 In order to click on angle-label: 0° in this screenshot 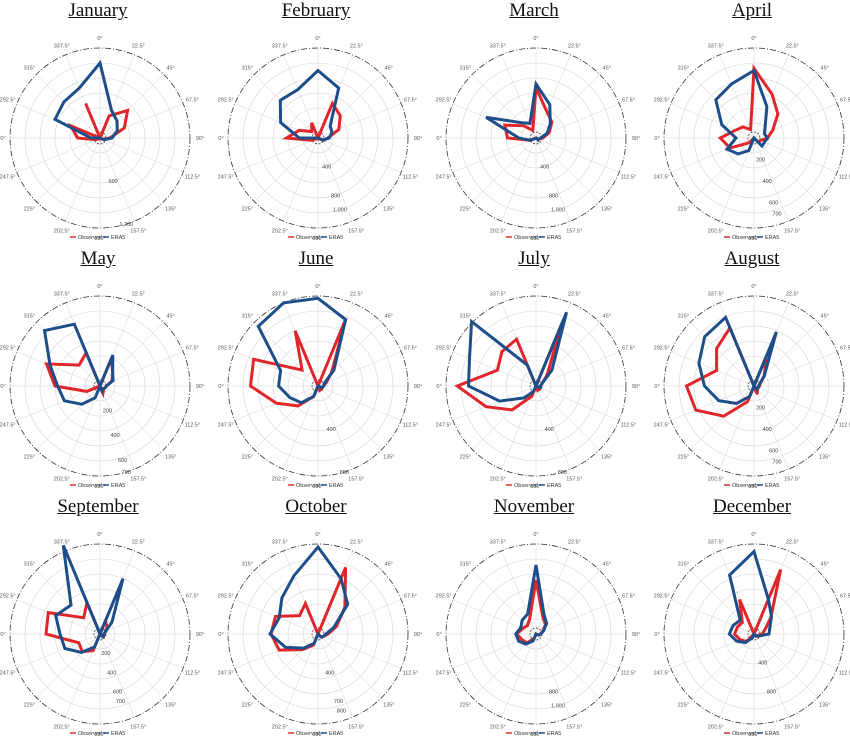, I will do `click(99, 287)`.